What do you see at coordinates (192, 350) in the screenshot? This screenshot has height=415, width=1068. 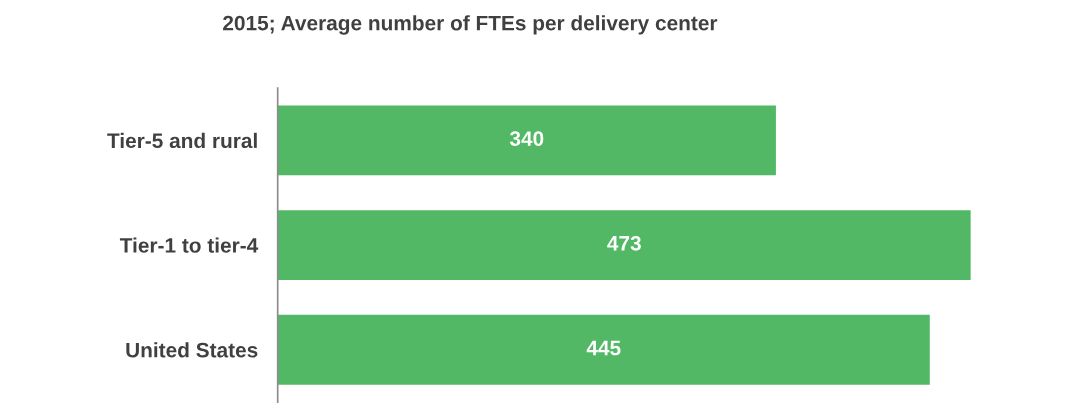 I see `y-tick-label: United States` at bounding box center [192, 350].